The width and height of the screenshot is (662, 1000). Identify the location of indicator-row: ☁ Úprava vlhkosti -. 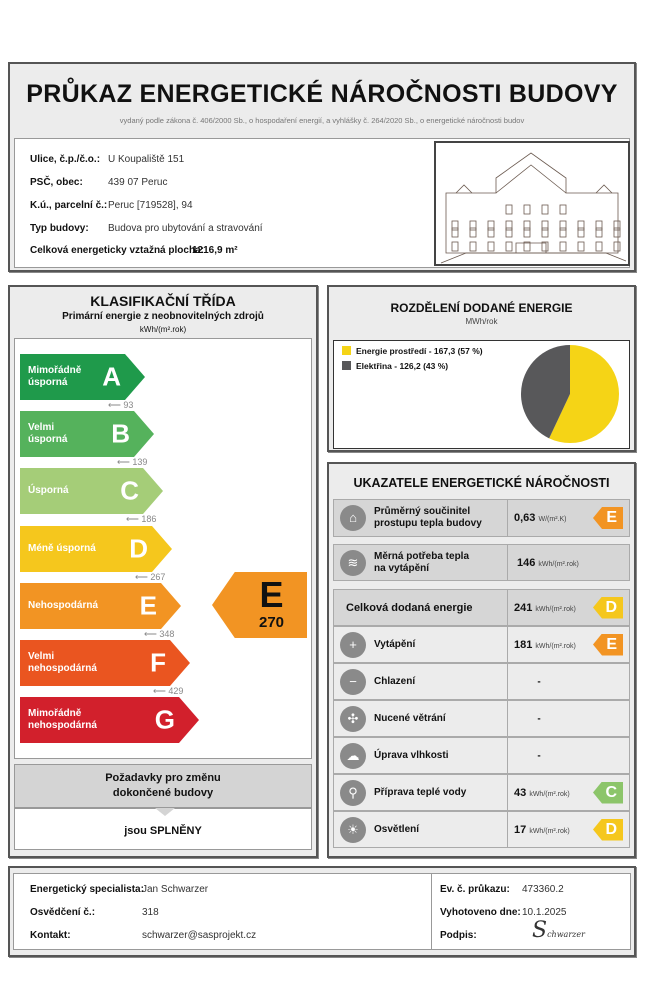
(481, 755).